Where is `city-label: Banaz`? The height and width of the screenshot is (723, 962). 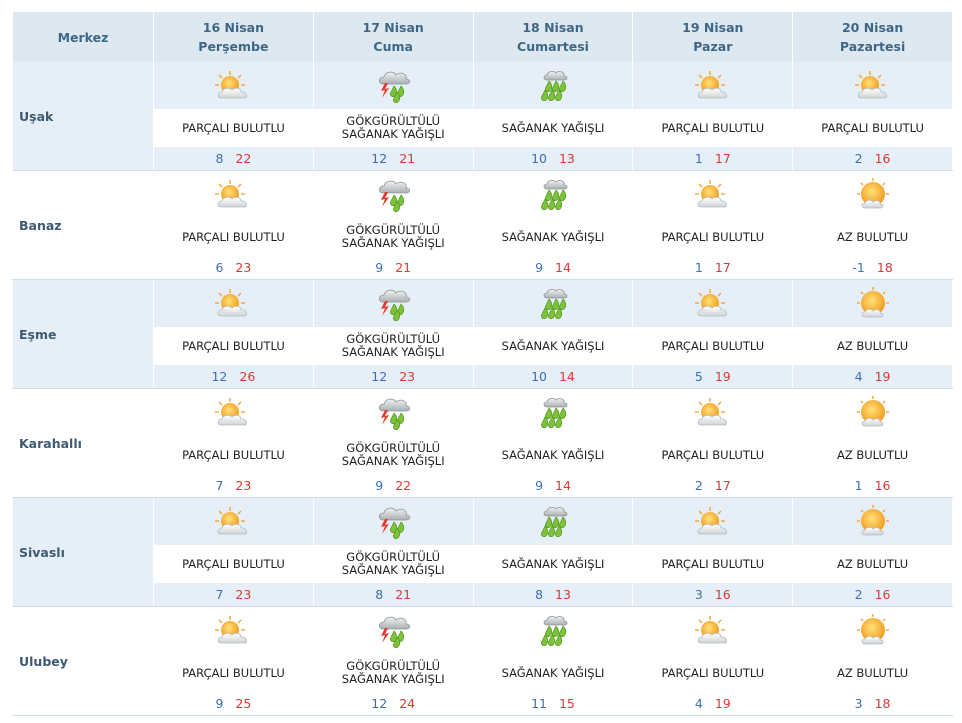
city-label: Banaz is located at coordinates (40, 225).